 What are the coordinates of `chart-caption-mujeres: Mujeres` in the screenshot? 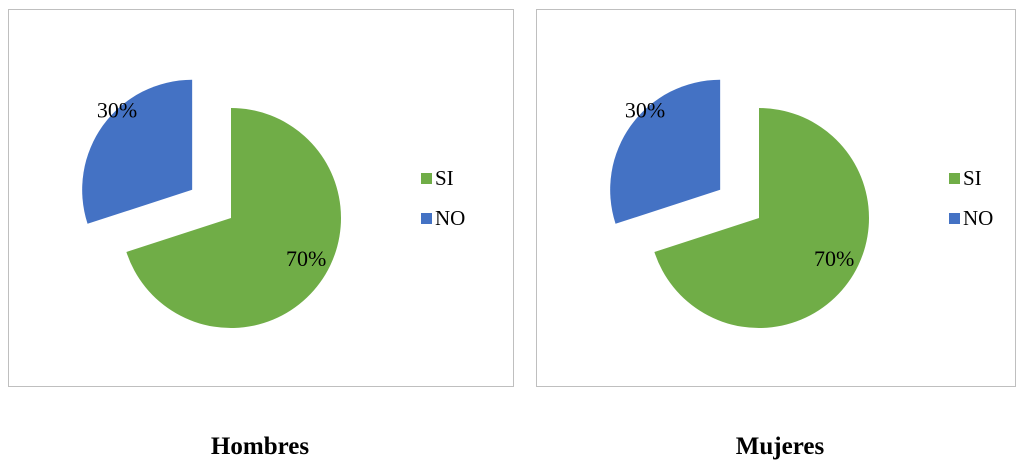 It's located at (780, 446).